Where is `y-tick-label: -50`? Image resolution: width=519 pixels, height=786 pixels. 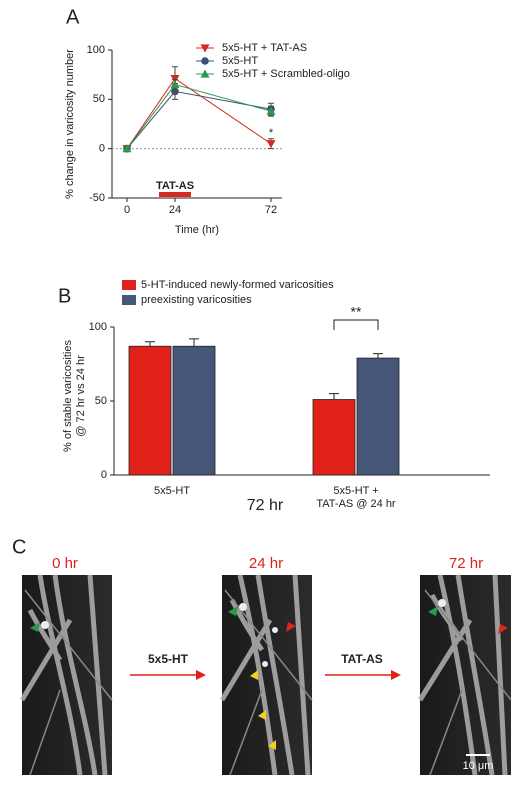
y-tick-label: -50 is located at coordinates (97, 198).